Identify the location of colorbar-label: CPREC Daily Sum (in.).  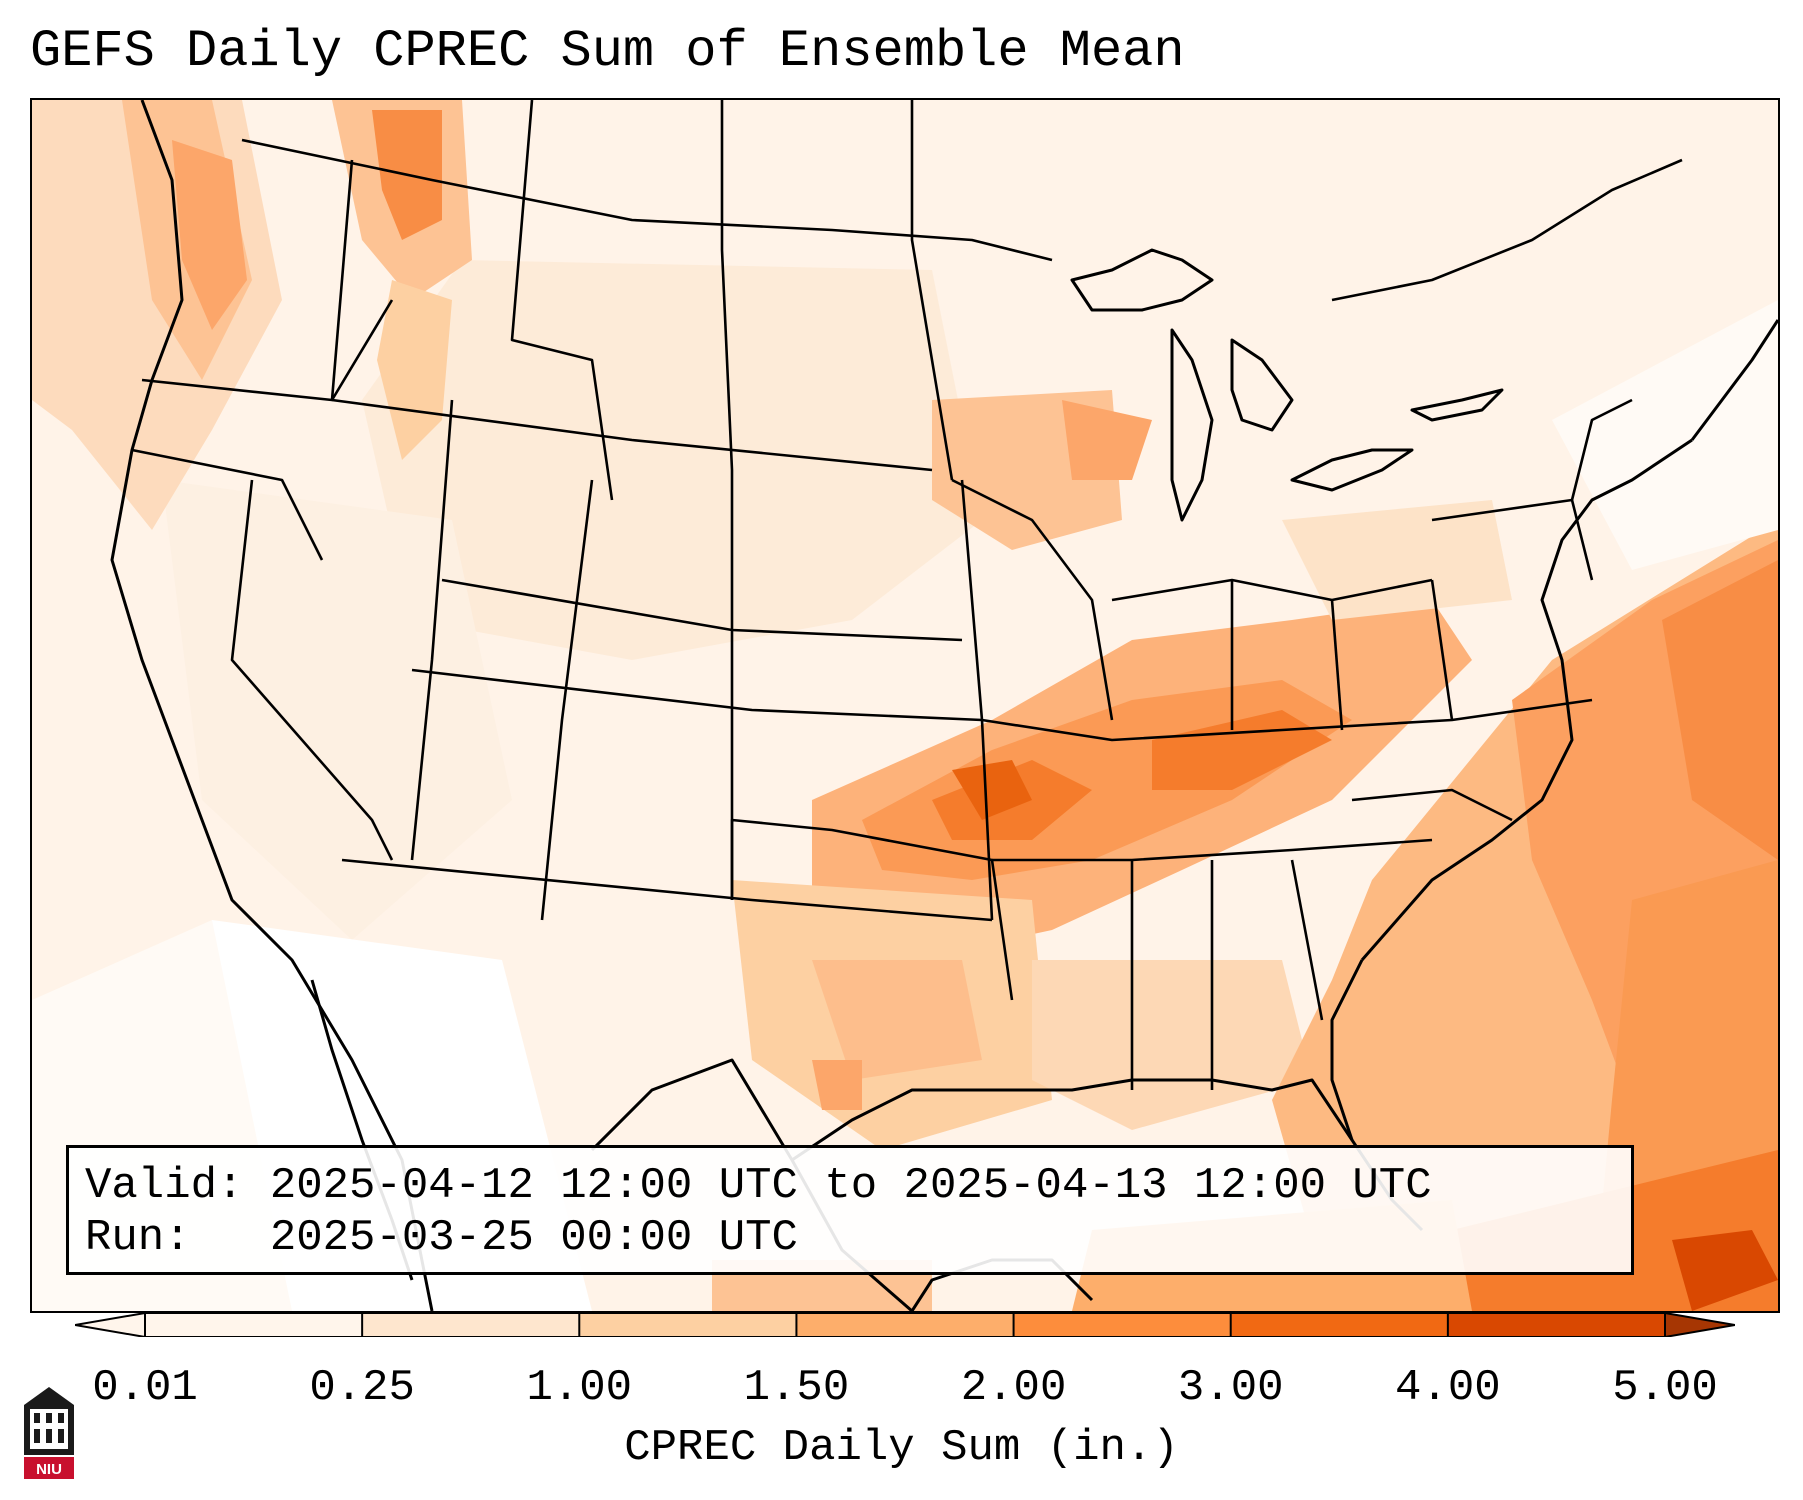
(901, 1448).